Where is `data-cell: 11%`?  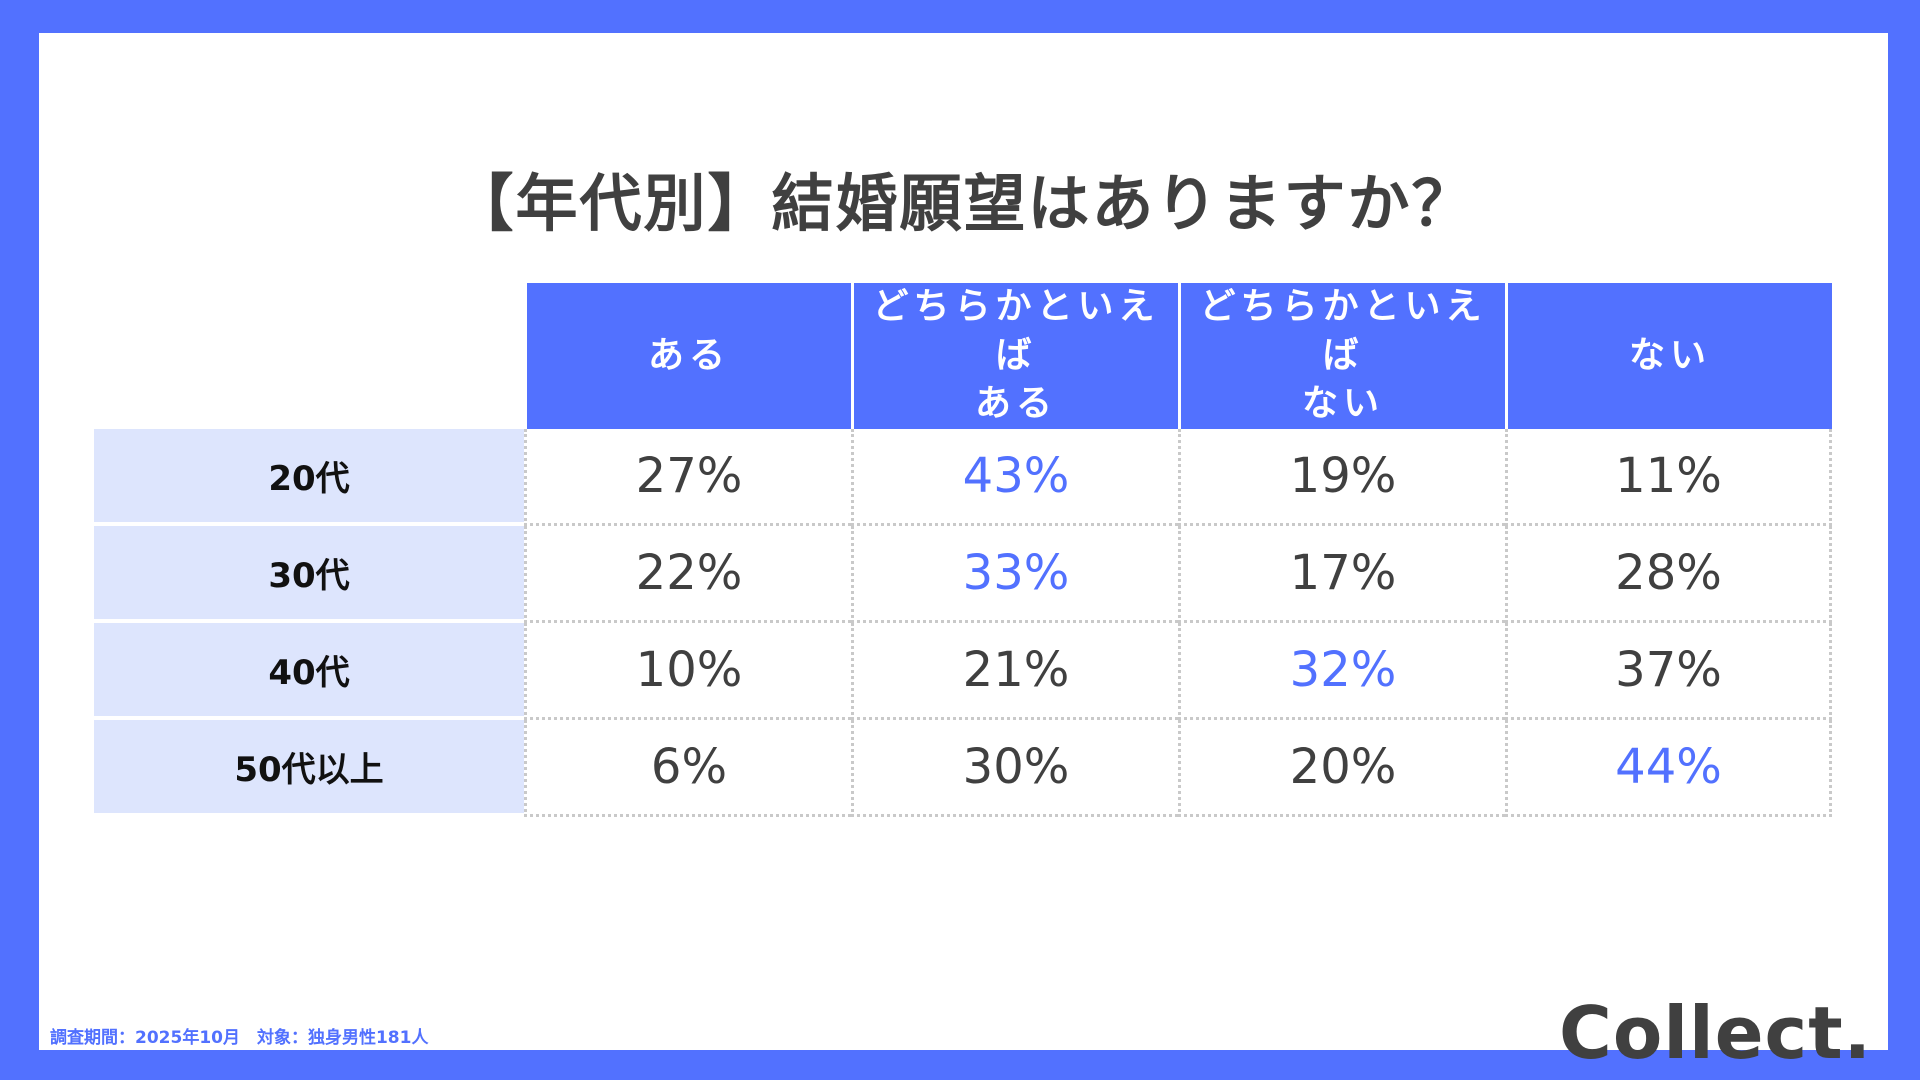
data-cell: 11% is located at coordinates (1668, 477).